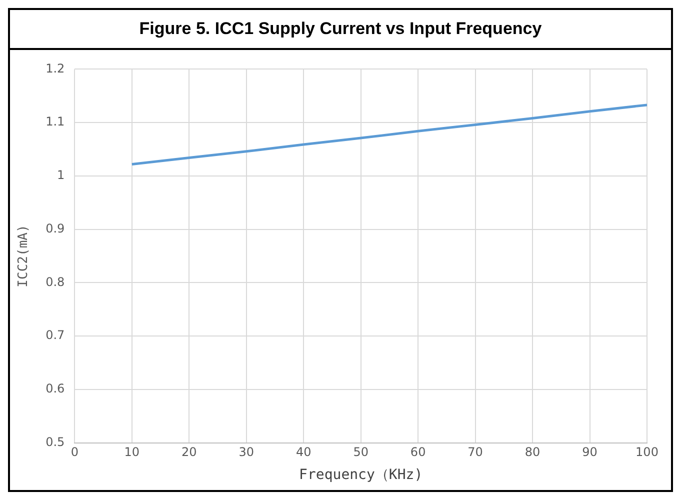 The width and height of the screenshot is (683, 502). Describe the element at coordinates (55, 335) in the screenshot. I see `y-tick-label: 0.7` at that location.